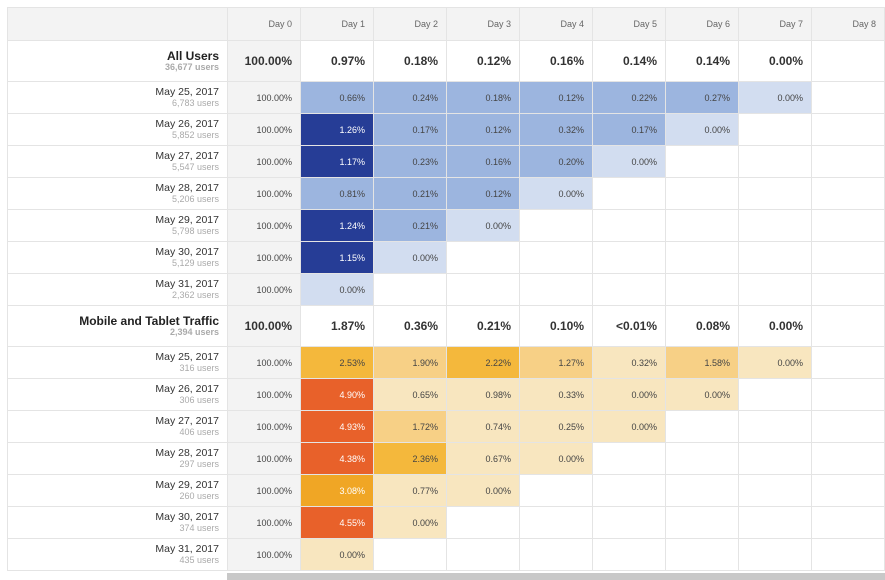 This screenshot has height=580, width=885. Describe the element at coordinates (337, 129) in the screenshot. I see `retention-cell: 1.26%` at that location.